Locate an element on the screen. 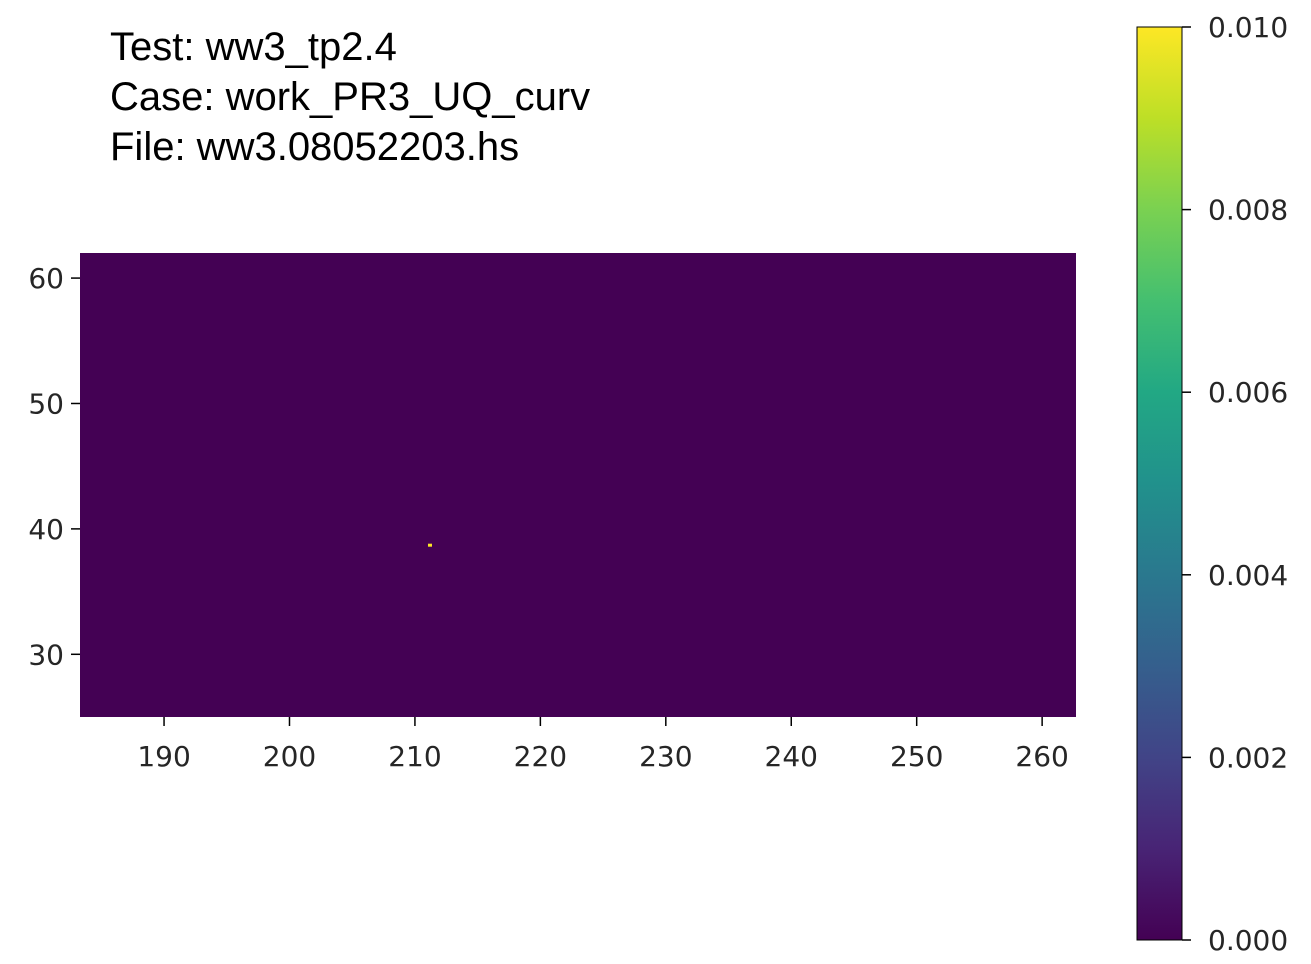 The image size is (1311, 964). hotspot-cell is located at coordinates (430, 545).